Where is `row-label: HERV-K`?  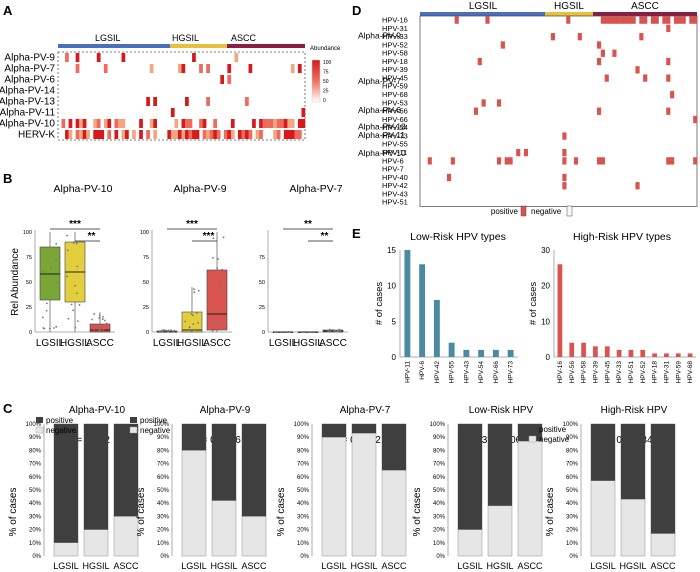
row-label: HERV-K is located at coordinates (36, 135).